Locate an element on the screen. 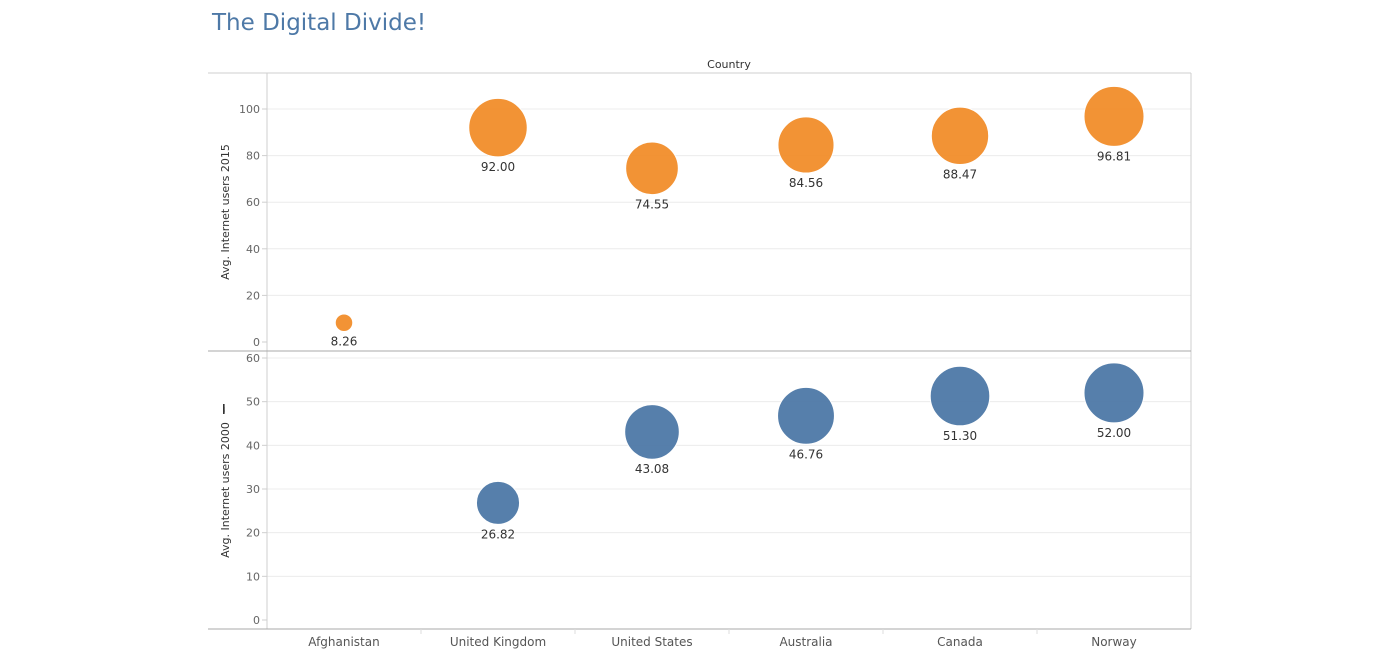  y-tick-label: 80 is located at coordinates (253, 156).